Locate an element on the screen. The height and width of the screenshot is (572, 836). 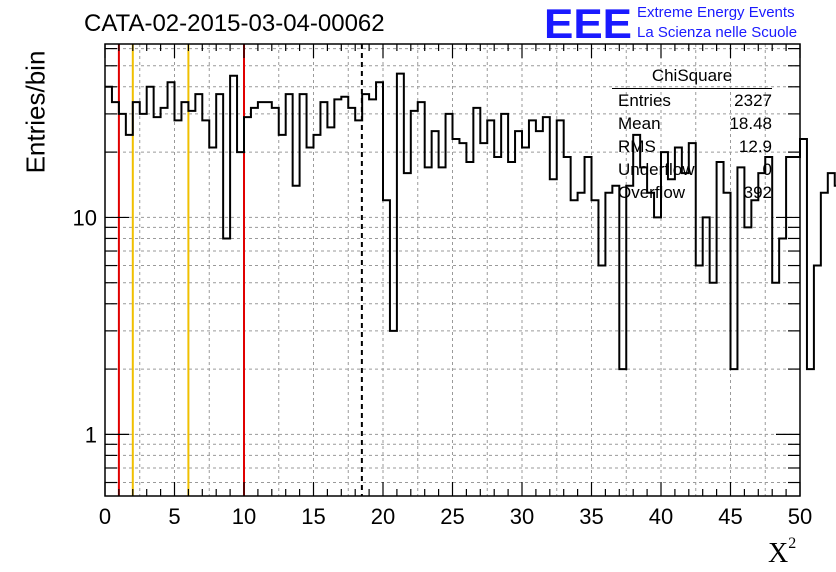
y-tick-label: 1 is located at coordinates (91, 434).